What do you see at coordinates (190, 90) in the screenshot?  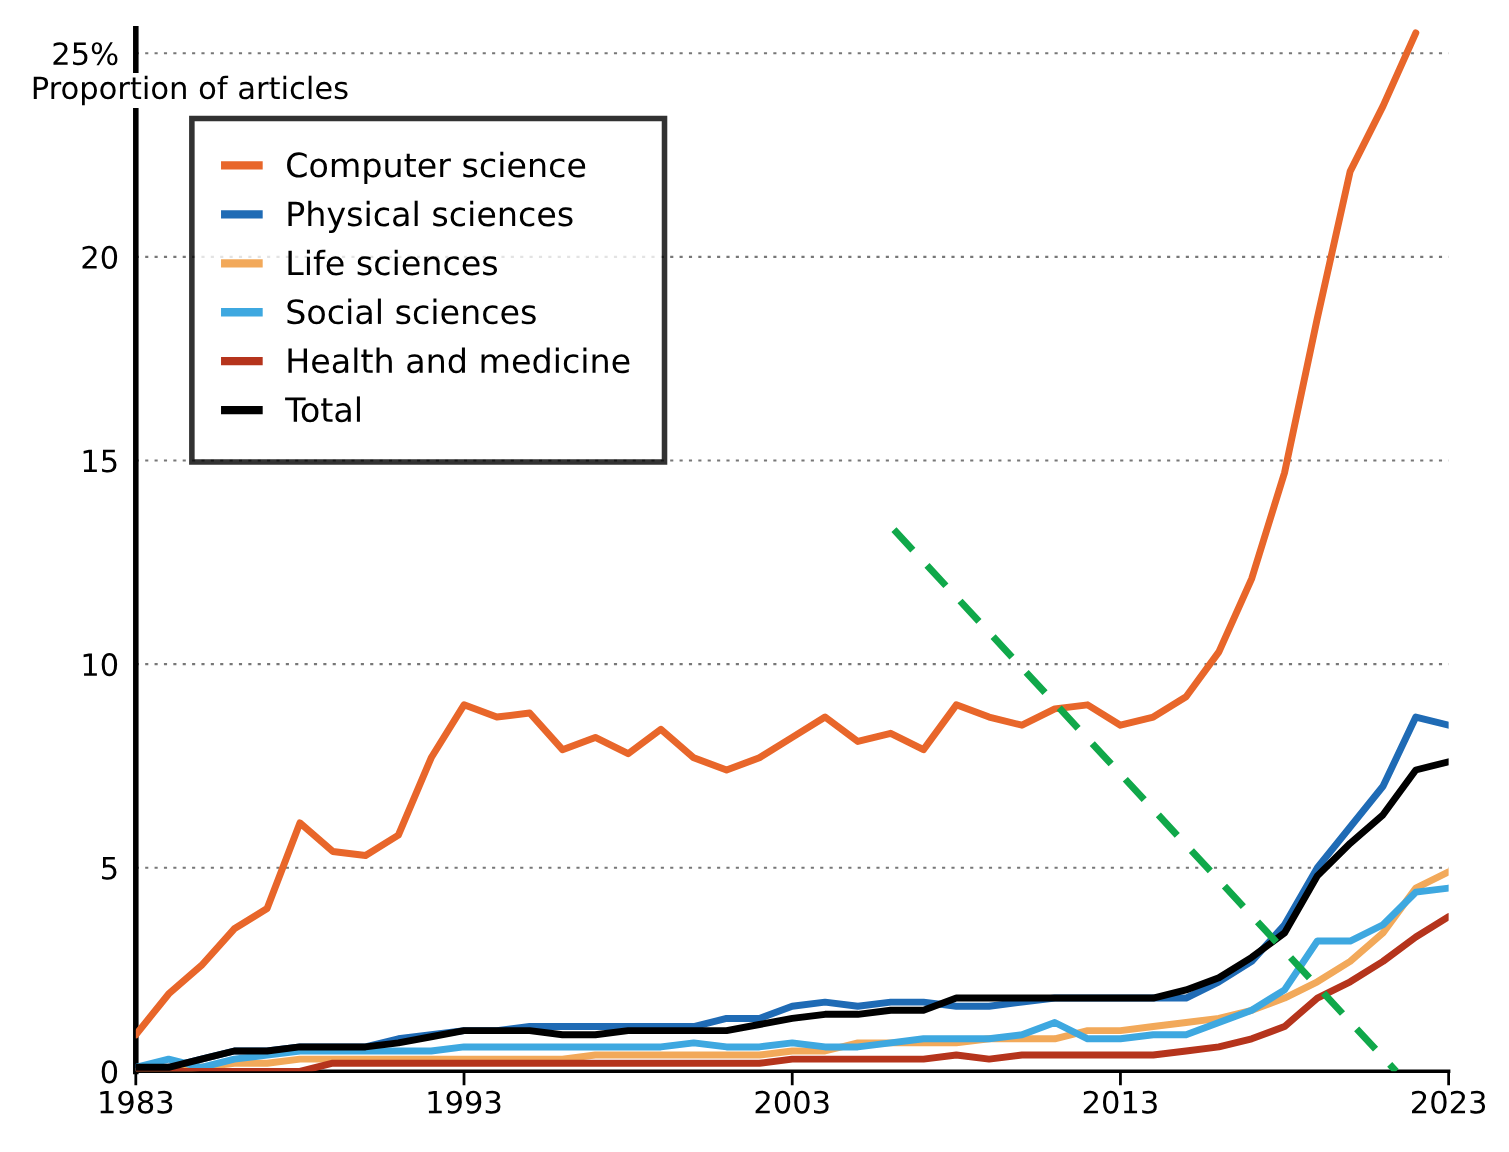 I see `y-axis-title: Proportion of articles` at bounding box center [190, 90].